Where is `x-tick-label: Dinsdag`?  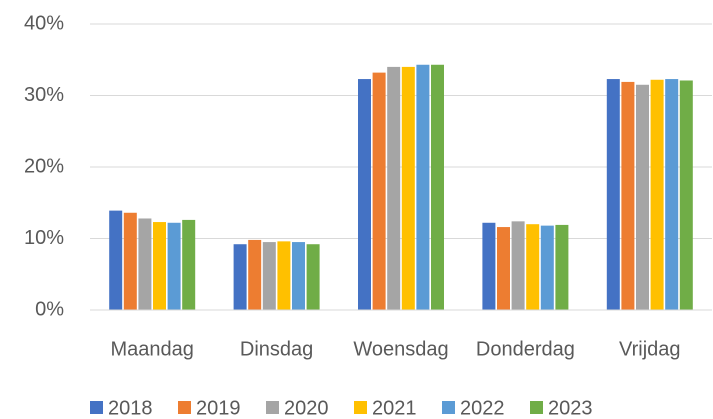 x-tick-label: Dinsdag is located at coordinates (276, 349).